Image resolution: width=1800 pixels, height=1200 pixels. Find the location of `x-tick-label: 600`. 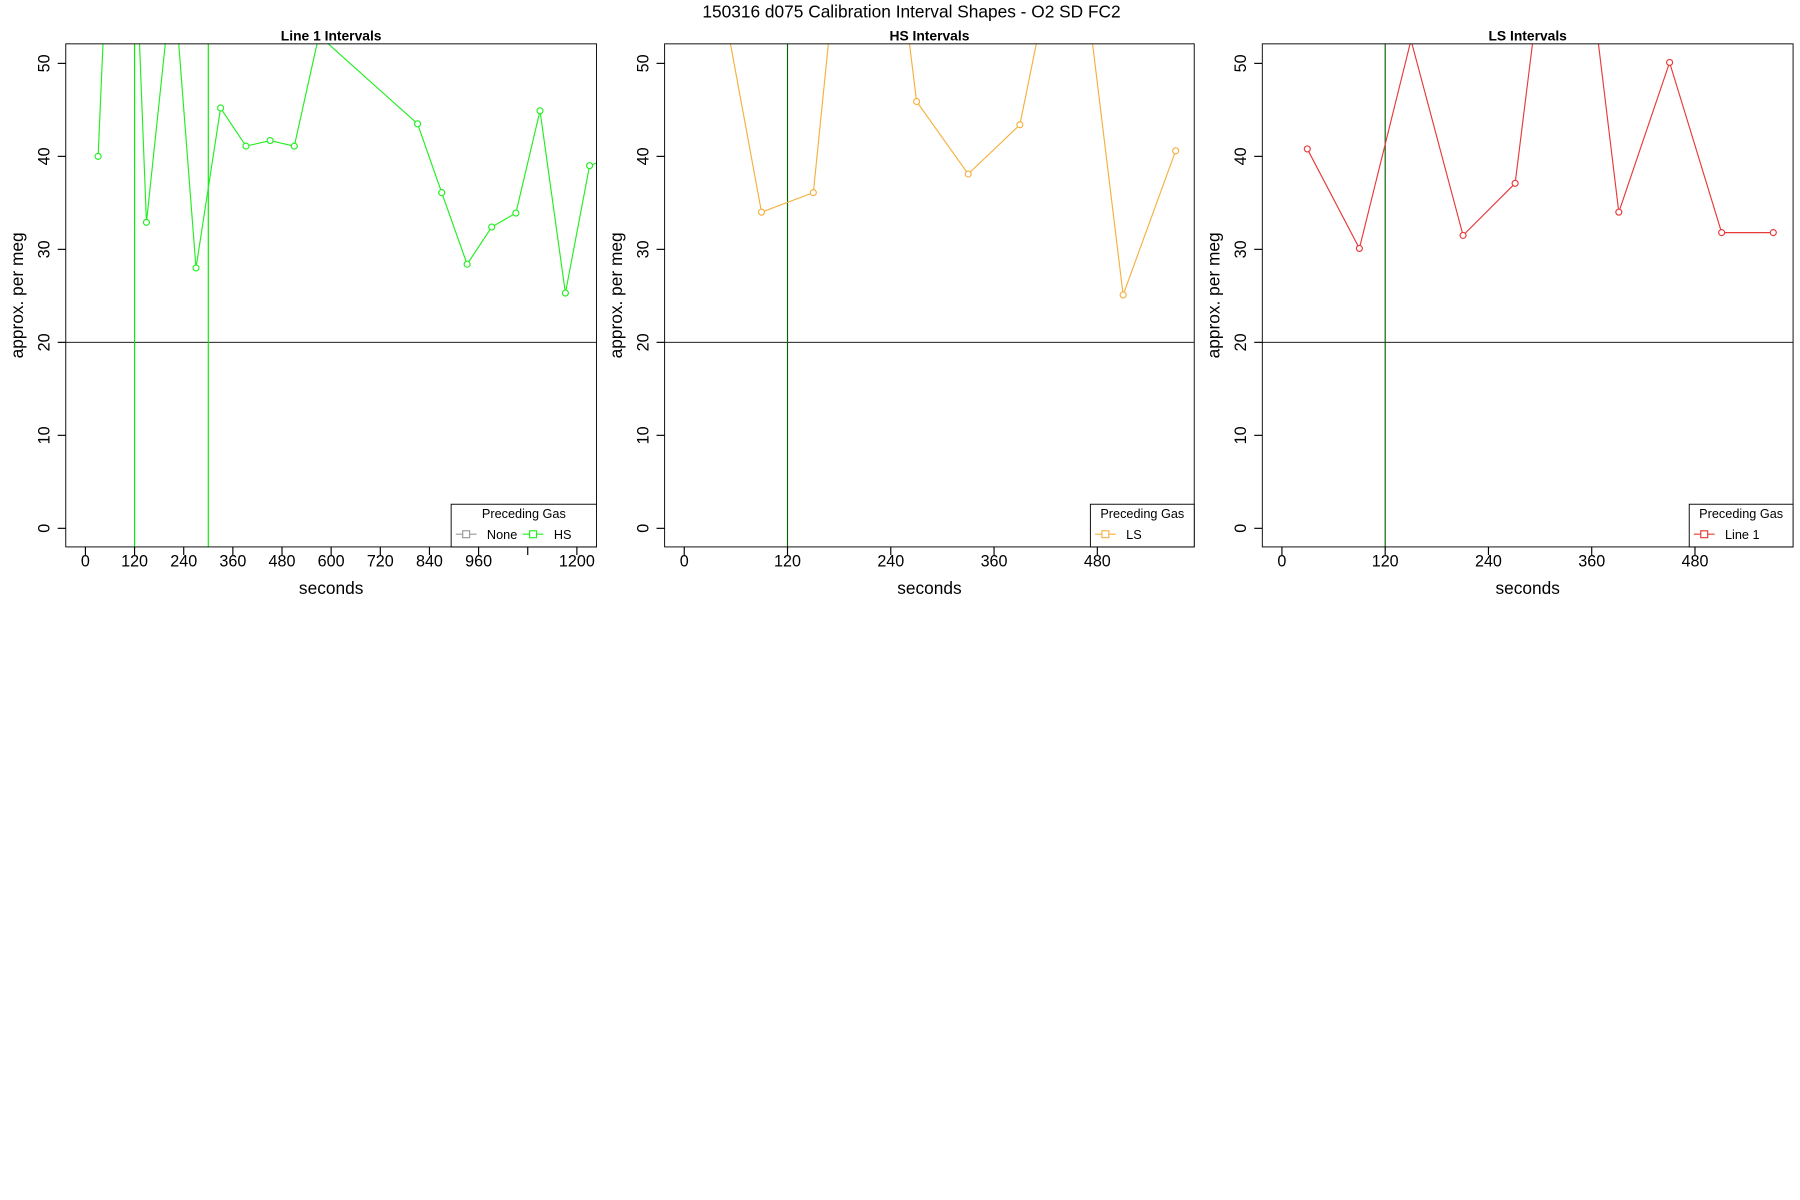

x-tick-label: 600 is located at coordinates (331, 562).